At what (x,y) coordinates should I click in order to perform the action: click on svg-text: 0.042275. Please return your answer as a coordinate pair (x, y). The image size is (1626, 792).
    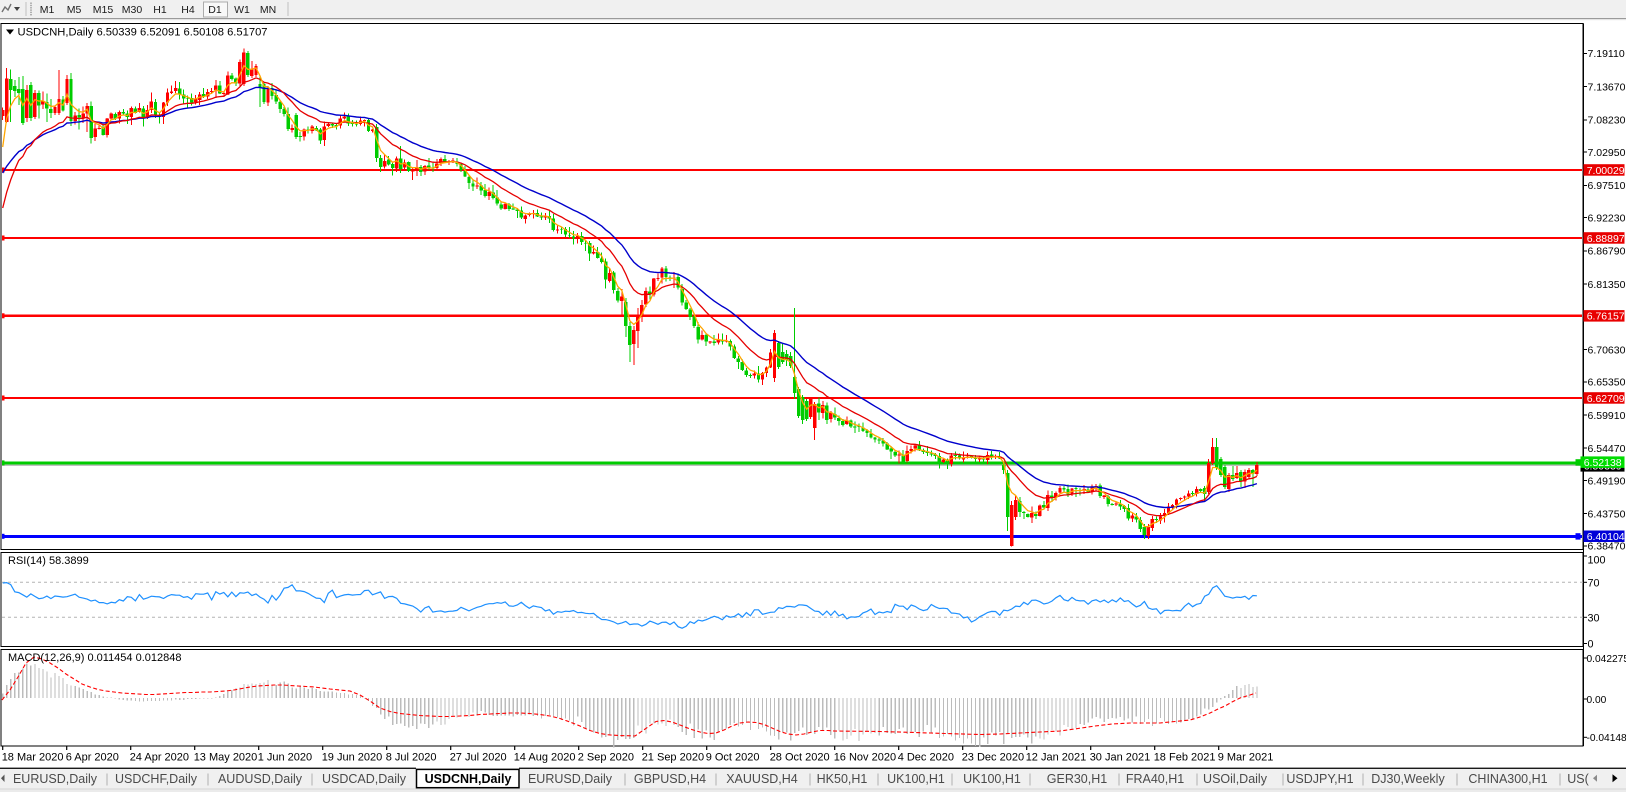
    Looking at the image, I should click on (1606, 659).